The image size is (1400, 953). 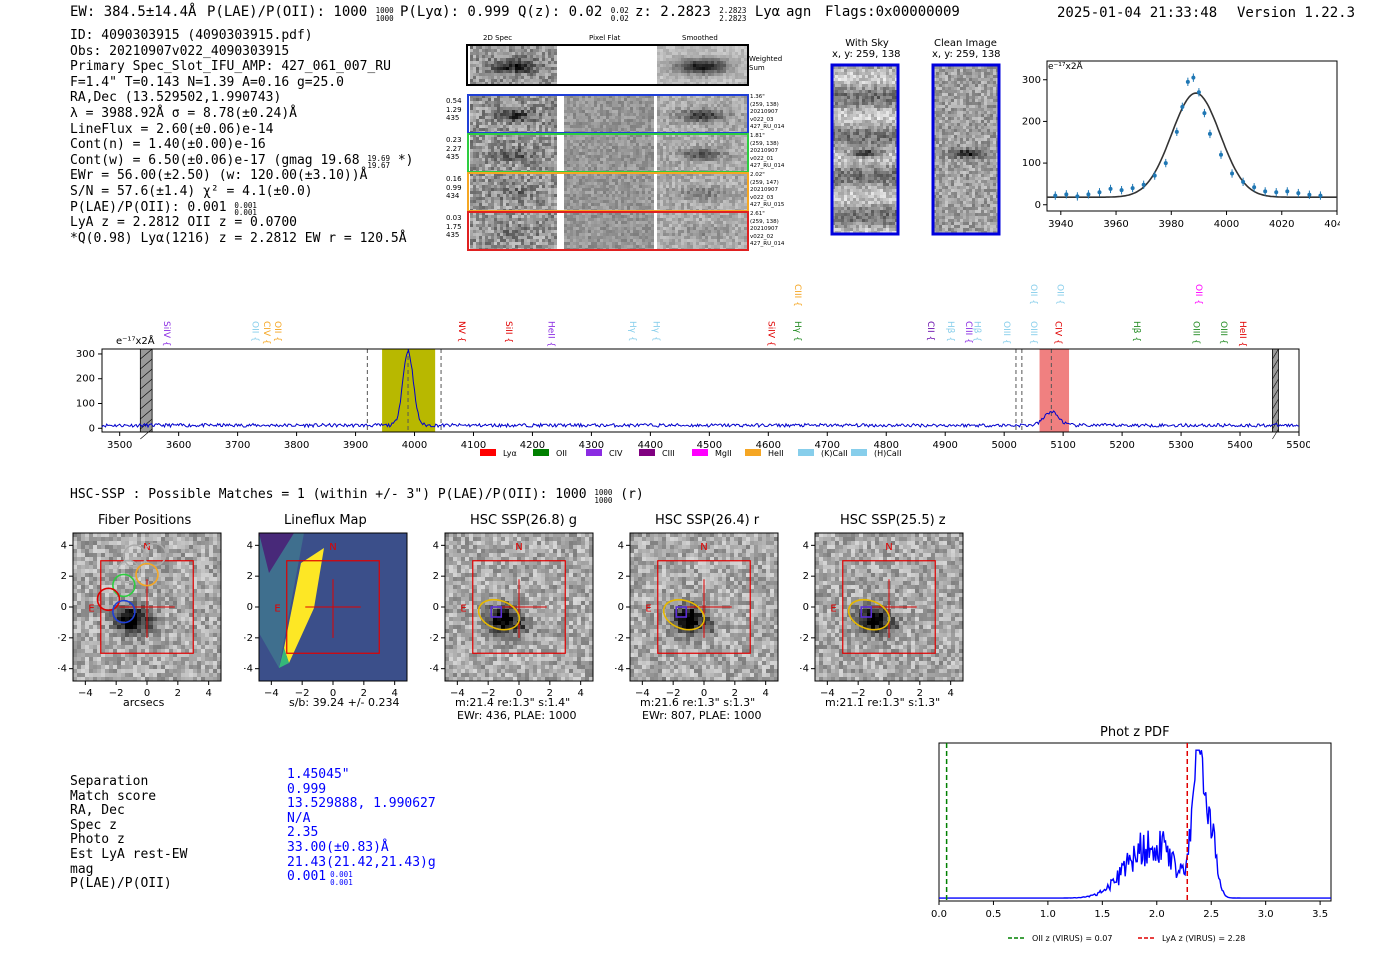 What do you see at coordinates (498, 38) in the screenshot?
I see `cutout-header-2dspec: 2D Spec` at bounding box center [498, 38].